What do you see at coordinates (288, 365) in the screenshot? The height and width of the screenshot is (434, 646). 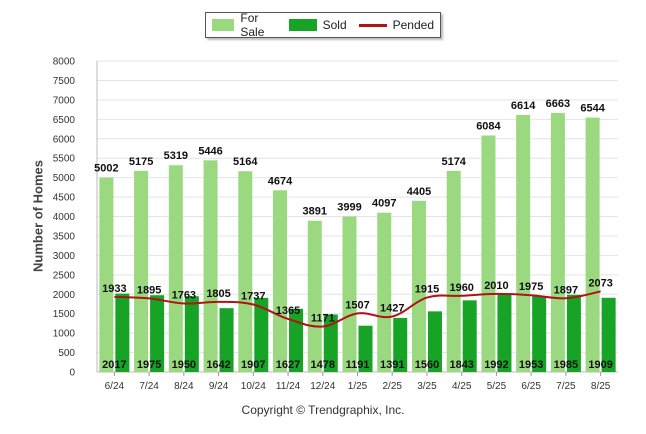 I see `data-label-sold: 1627` at bounding box center [288, 365].